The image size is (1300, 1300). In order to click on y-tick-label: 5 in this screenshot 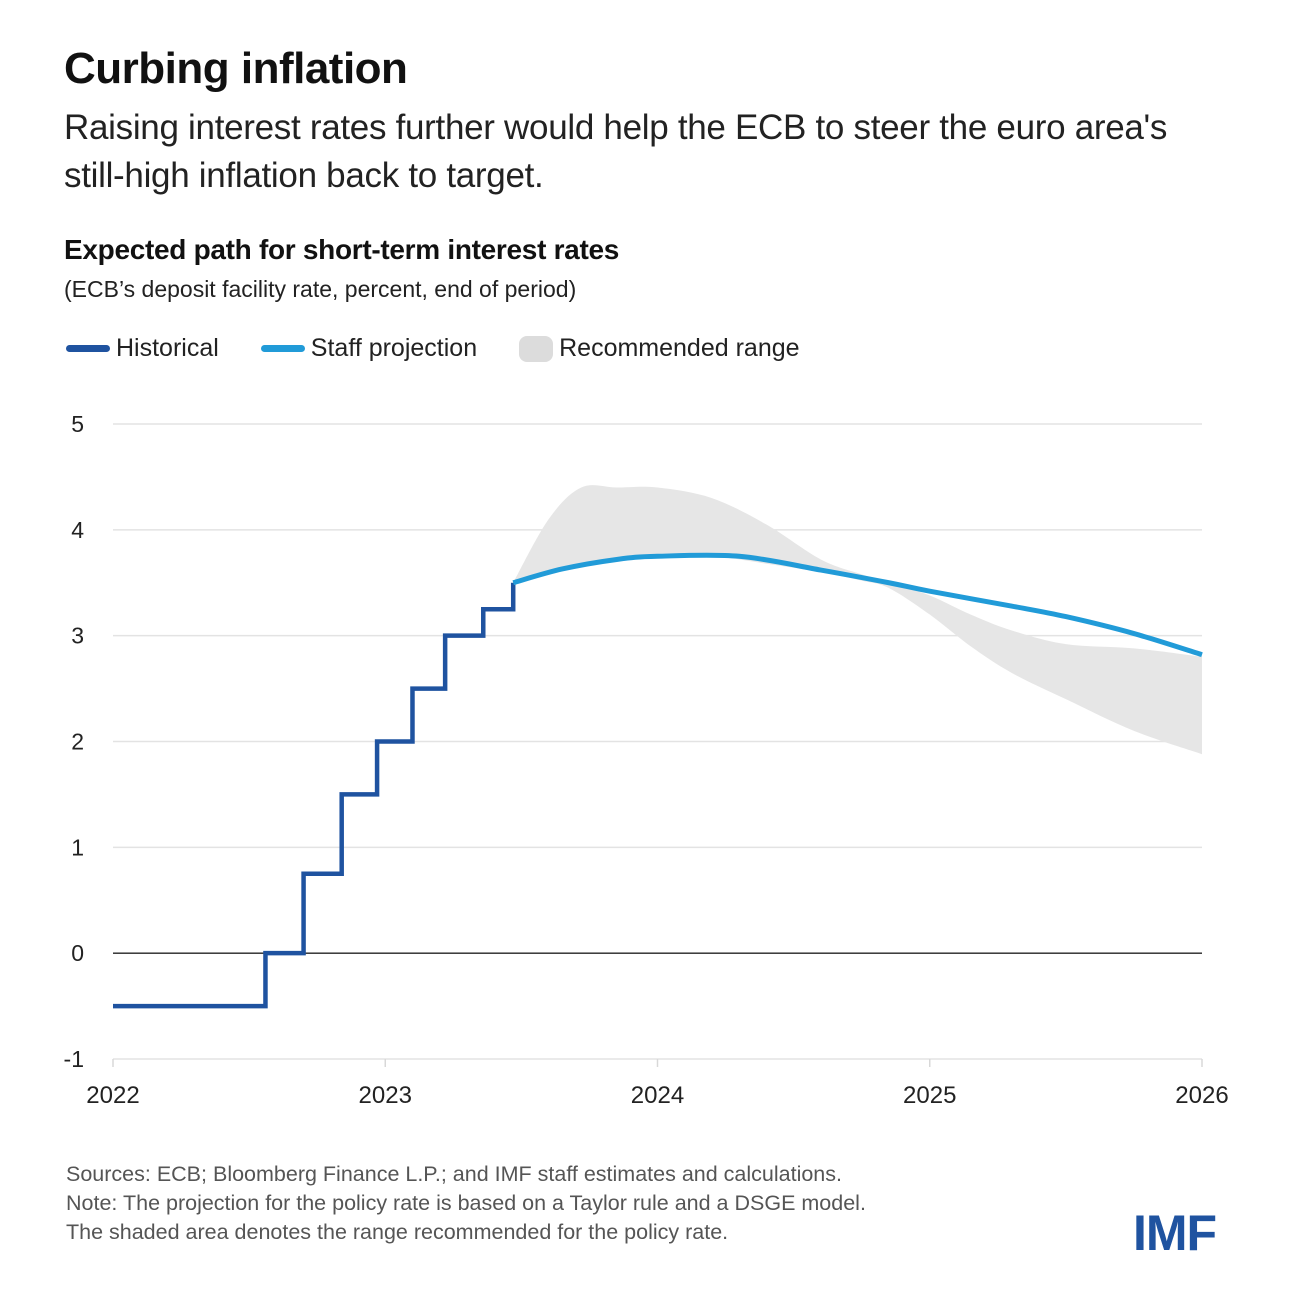, I will do `click(77, 424)`.